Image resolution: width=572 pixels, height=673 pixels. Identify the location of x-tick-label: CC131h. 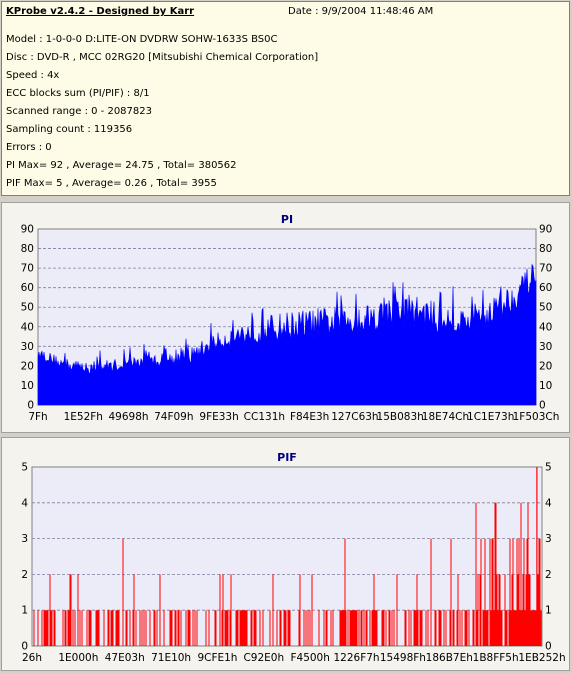
(264, 417).